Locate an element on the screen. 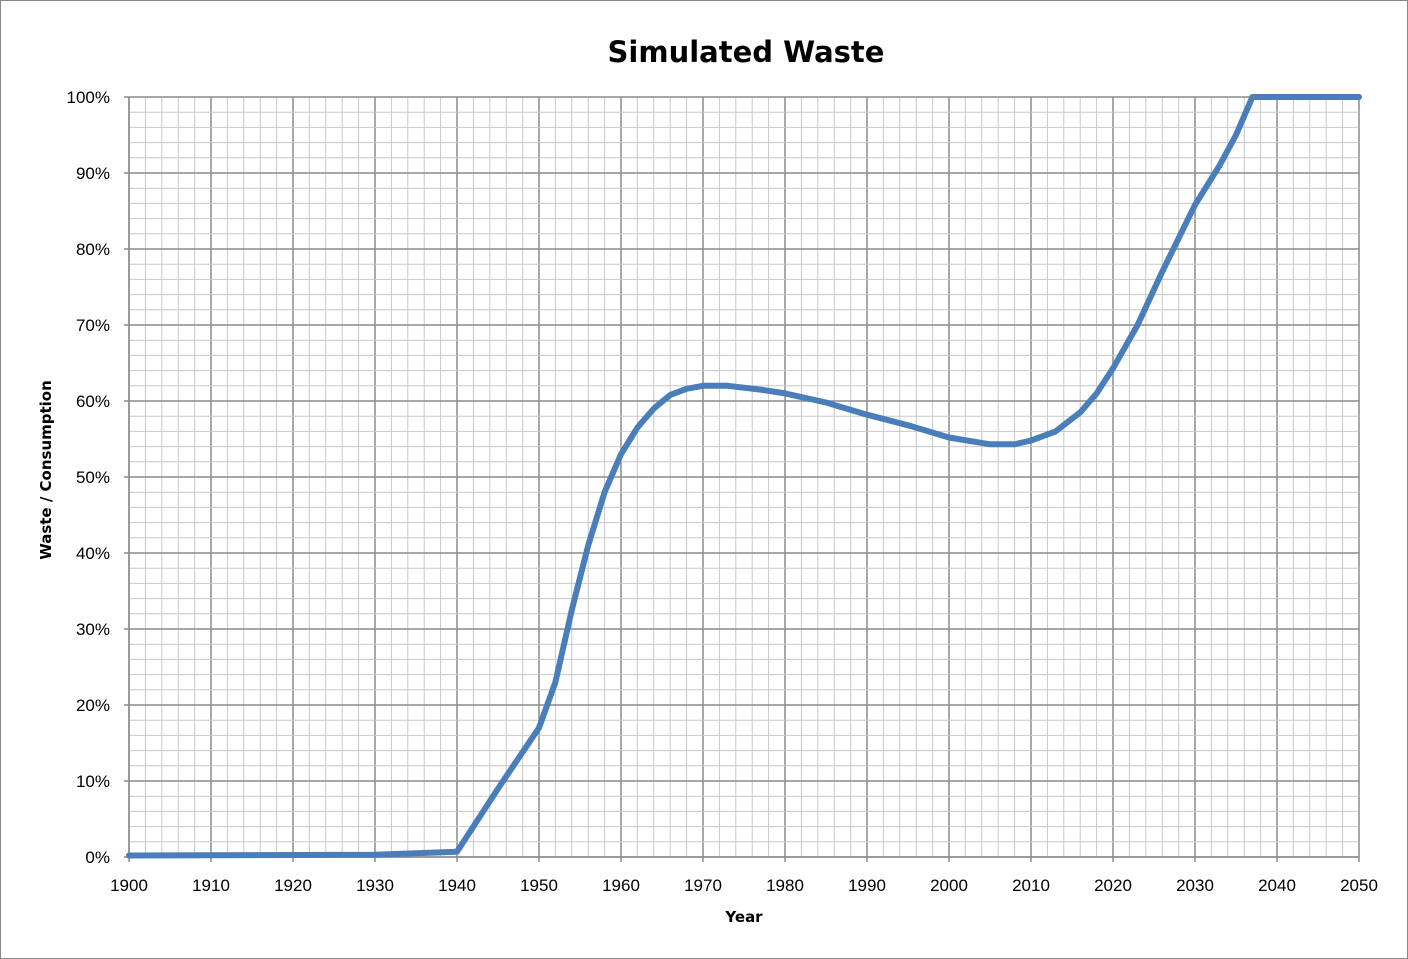  x-tick-label: 1900 is located at coordinates (129, 885).